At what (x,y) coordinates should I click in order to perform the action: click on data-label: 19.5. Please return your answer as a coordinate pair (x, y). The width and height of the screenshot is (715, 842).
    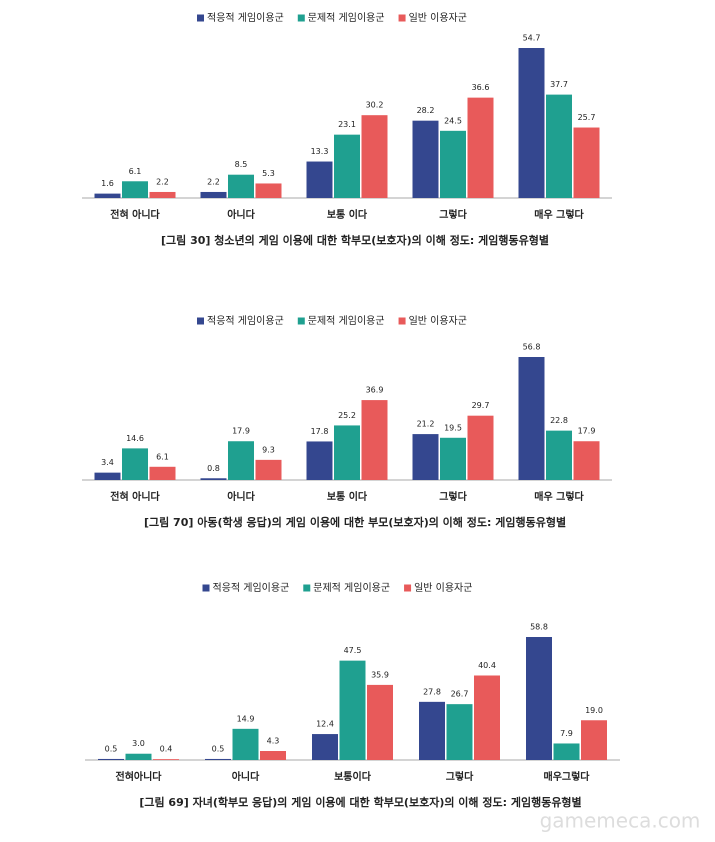
    Looking at the image, I should click on (453, 427).